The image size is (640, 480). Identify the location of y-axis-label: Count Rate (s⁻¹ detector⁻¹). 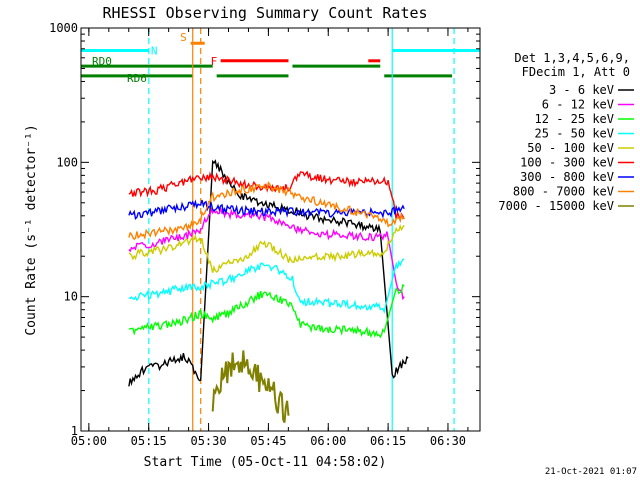
(31, 229).